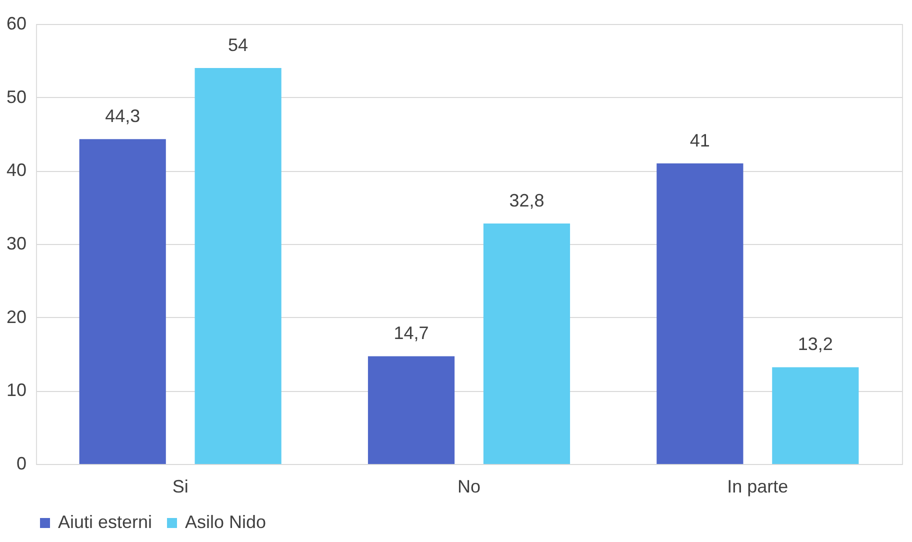  Describe the element at coordinates (16, 316) in the screenshot. I see `y-tick-label: 20` at that location.